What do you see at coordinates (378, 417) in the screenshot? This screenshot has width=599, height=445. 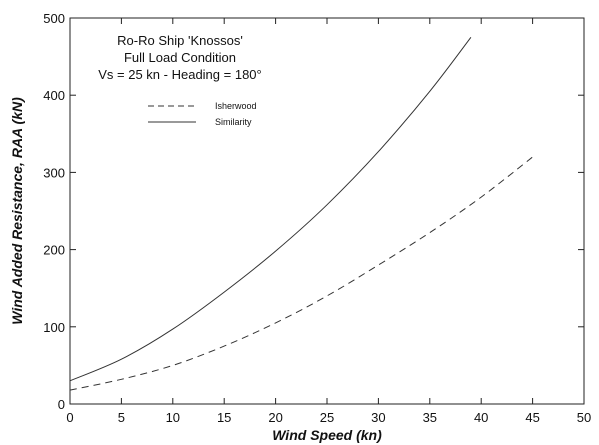 I see `x-tick-label: 30` at bounding box center [378, 417].